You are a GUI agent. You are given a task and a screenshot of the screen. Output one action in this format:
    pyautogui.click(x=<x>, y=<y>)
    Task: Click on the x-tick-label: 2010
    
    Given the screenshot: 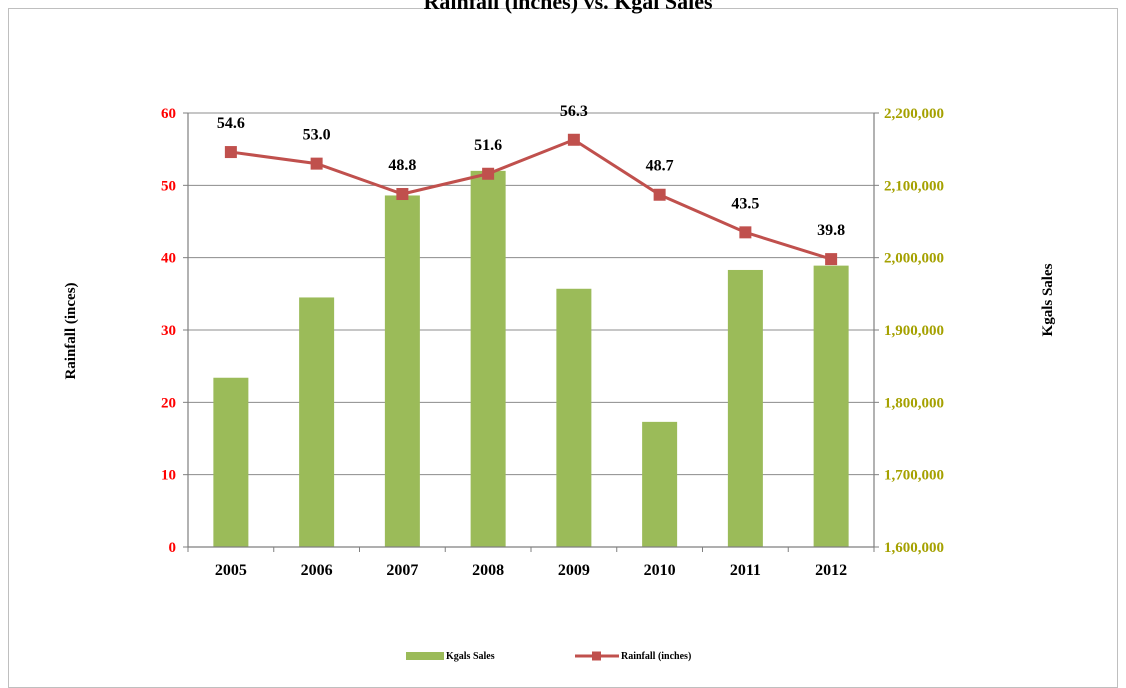 What is the action you would take?
    pyautogui.click(x=660, y=570)
    